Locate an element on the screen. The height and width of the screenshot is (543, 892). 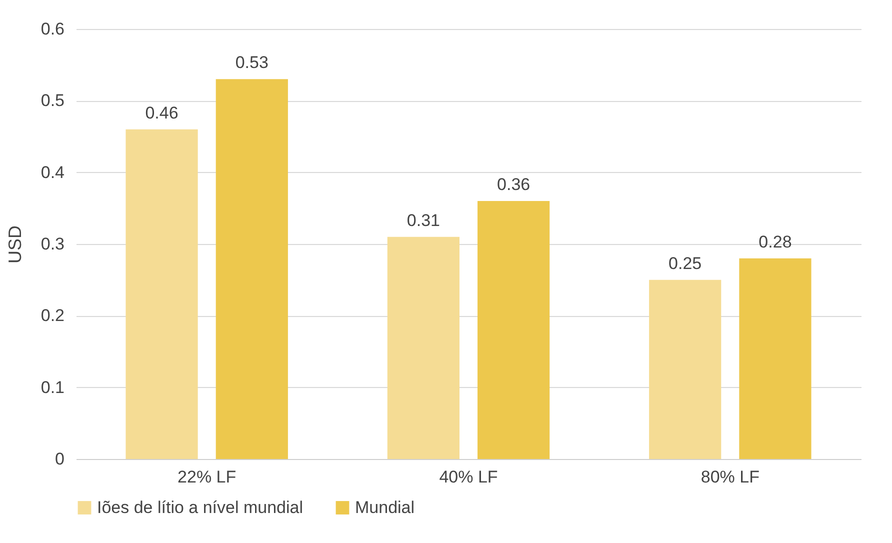
data-label: 0.28 is located at coordinates (775, 242).